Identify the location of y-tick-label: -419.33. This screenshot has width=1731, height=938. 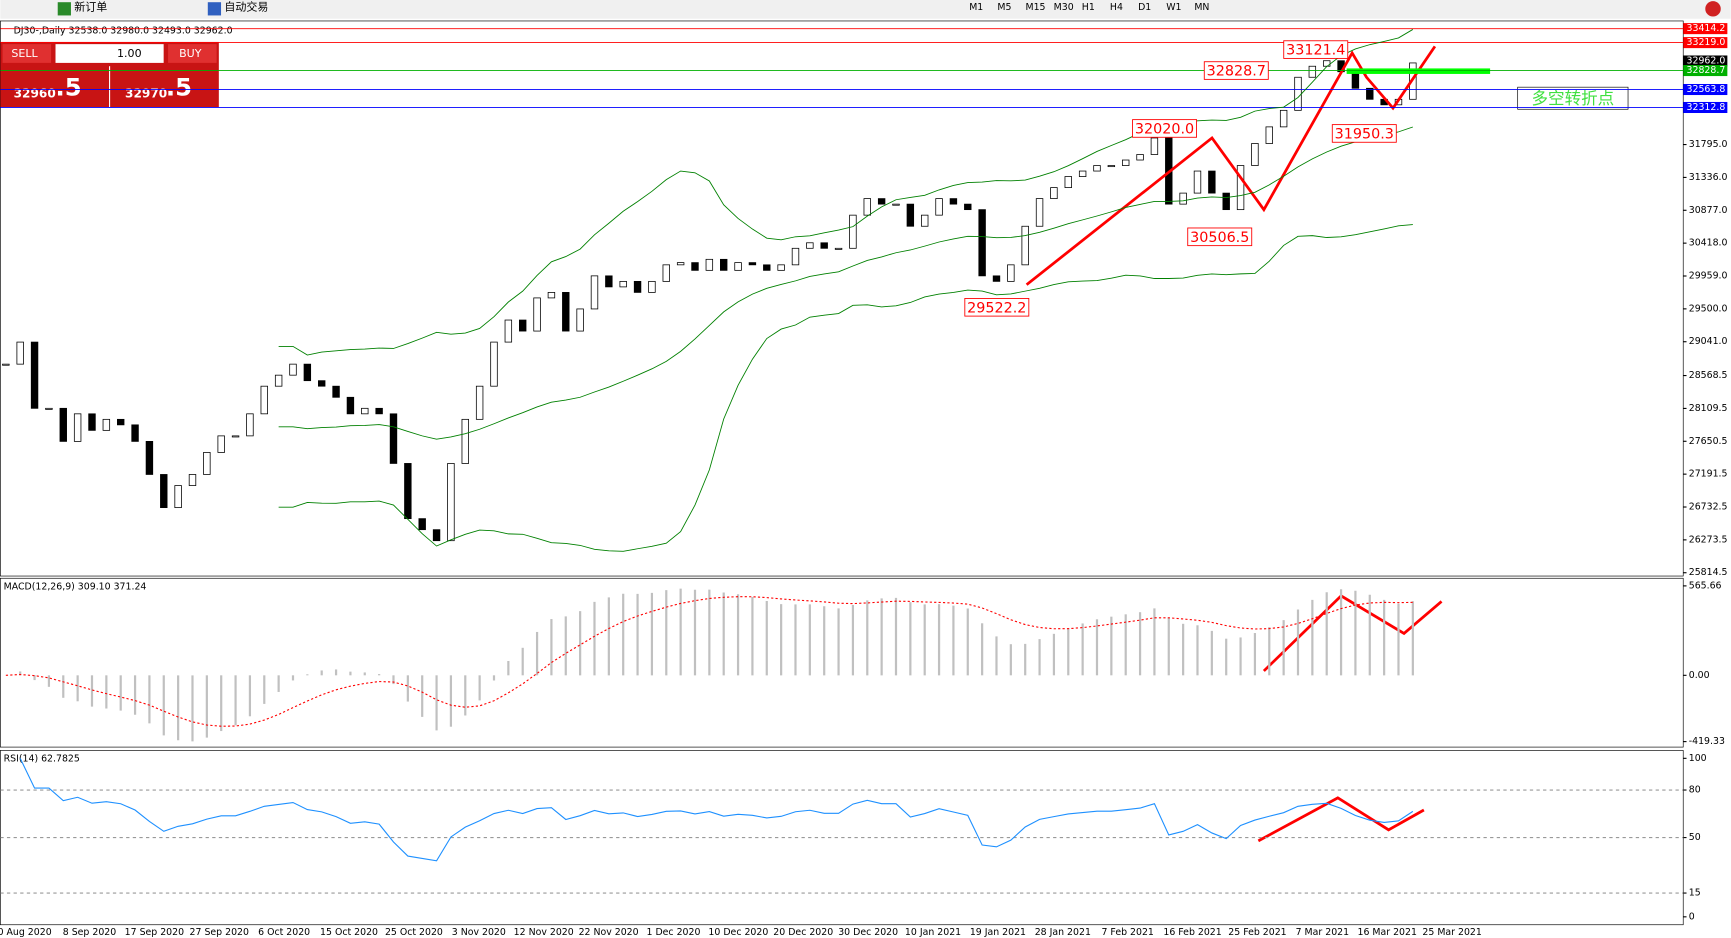
(1707, 741).